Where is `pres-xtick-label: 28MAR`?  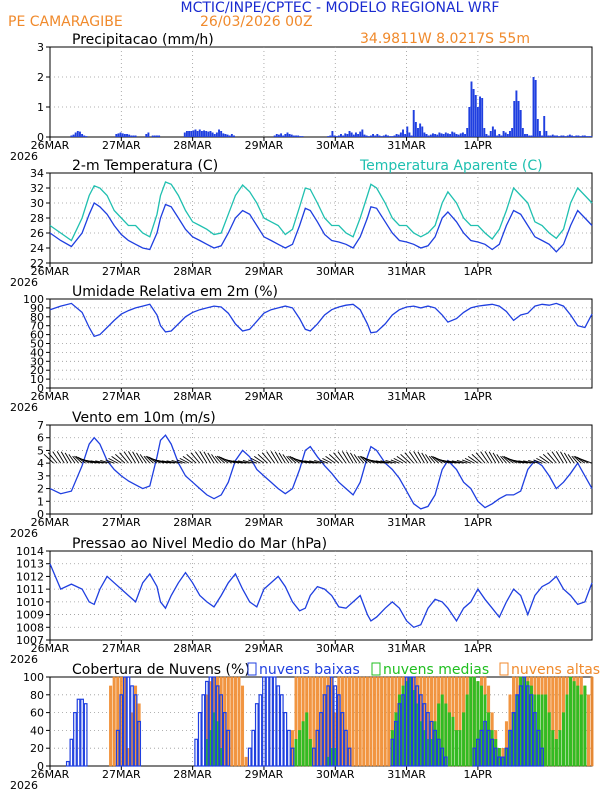 pres-xtick-label: 28MAR is located at coordinates (192, 648).